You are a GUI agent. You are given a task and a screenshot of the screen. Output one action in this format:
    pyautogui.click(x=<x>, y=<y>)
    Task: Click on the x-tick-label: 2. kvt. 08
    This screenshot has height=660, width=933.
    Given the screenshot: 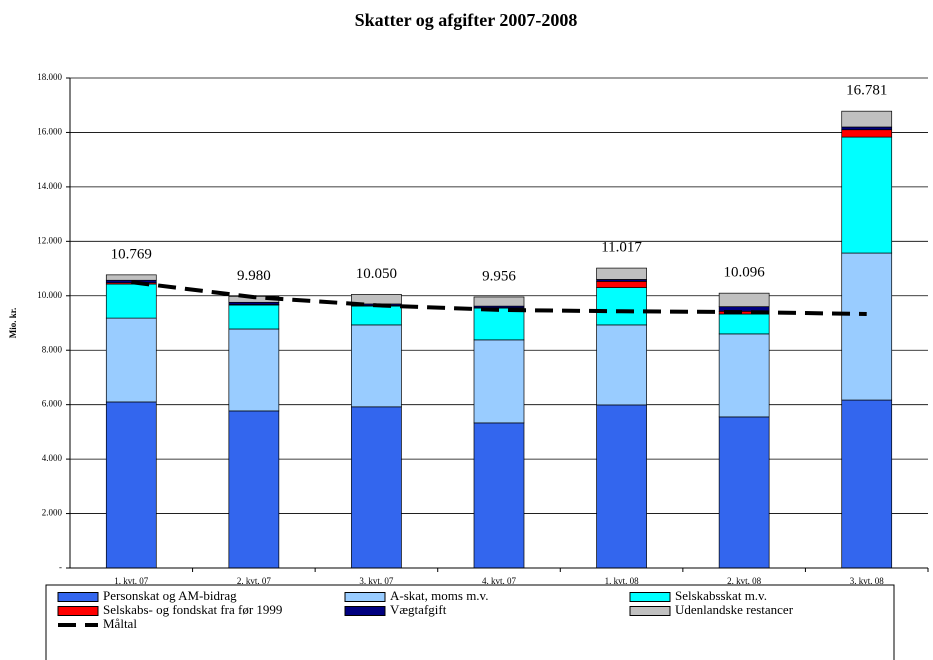 What is the action you would take?
    pyautogui.click(x=744, y=581)
    